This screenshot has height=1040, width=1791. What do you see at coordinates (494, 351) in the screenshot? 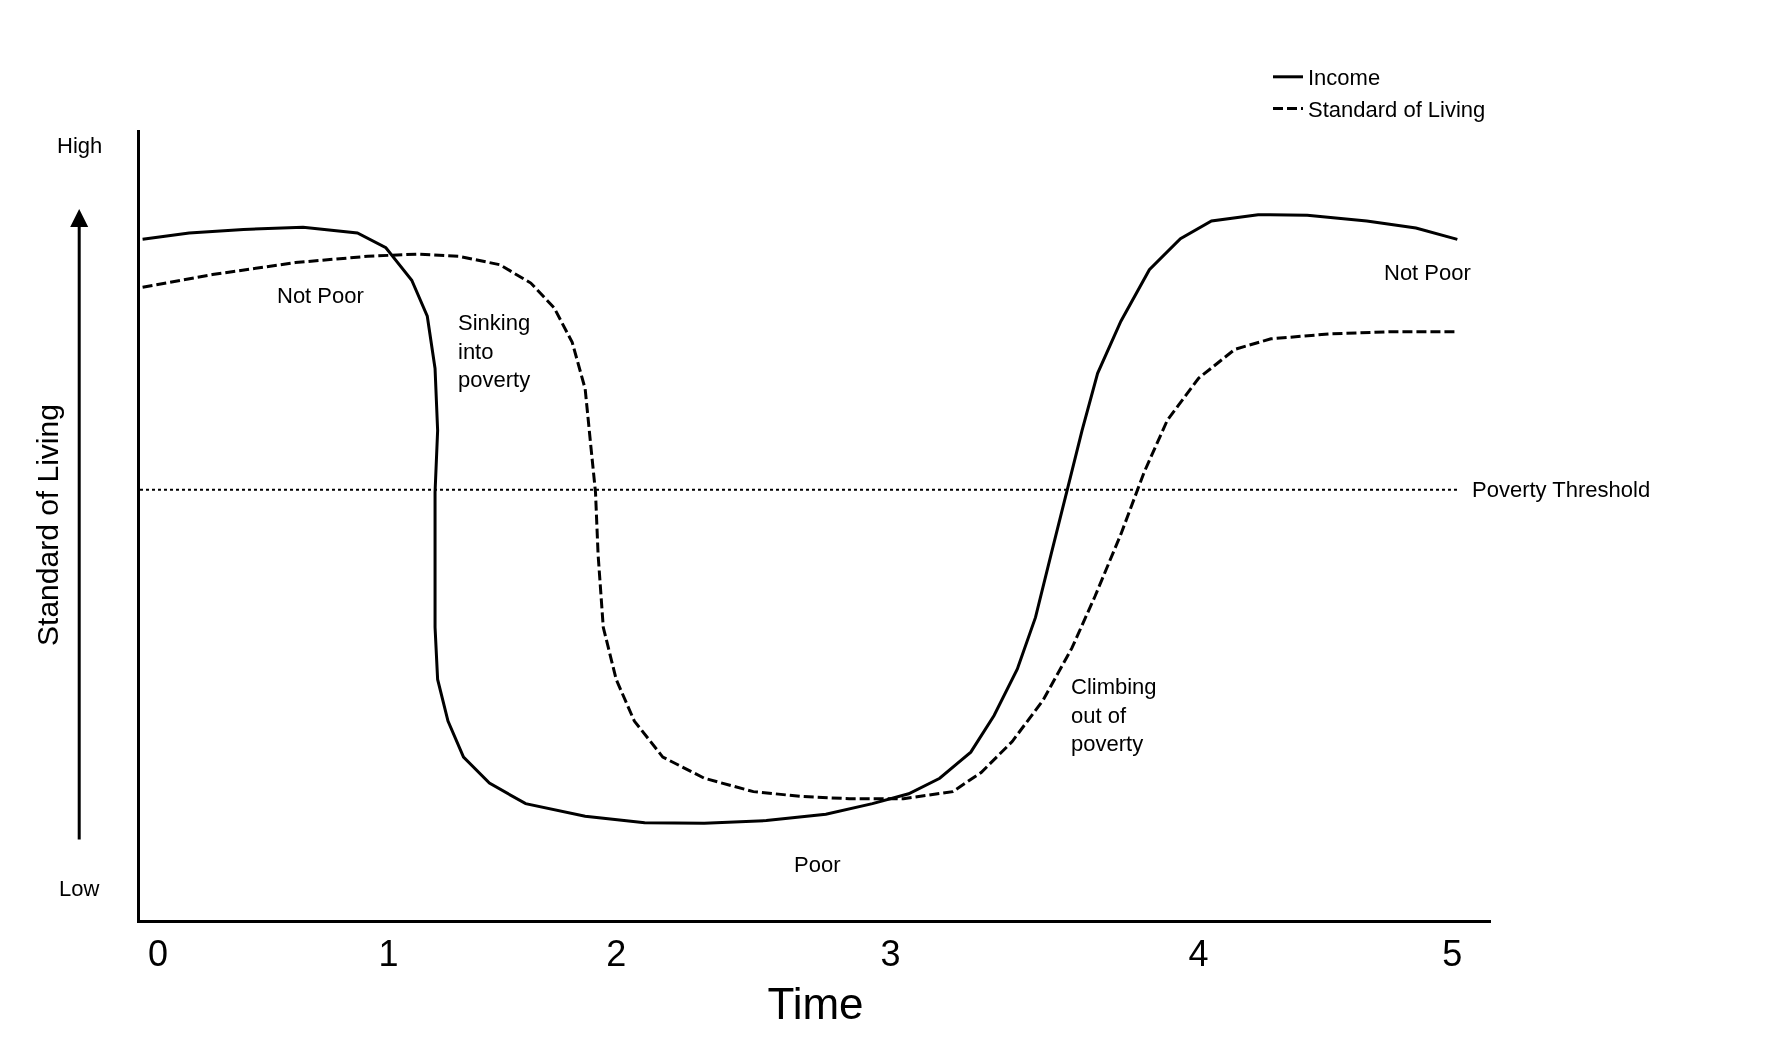
I see `annotation: Sinking into poverty` at bounding box center [494, 351].